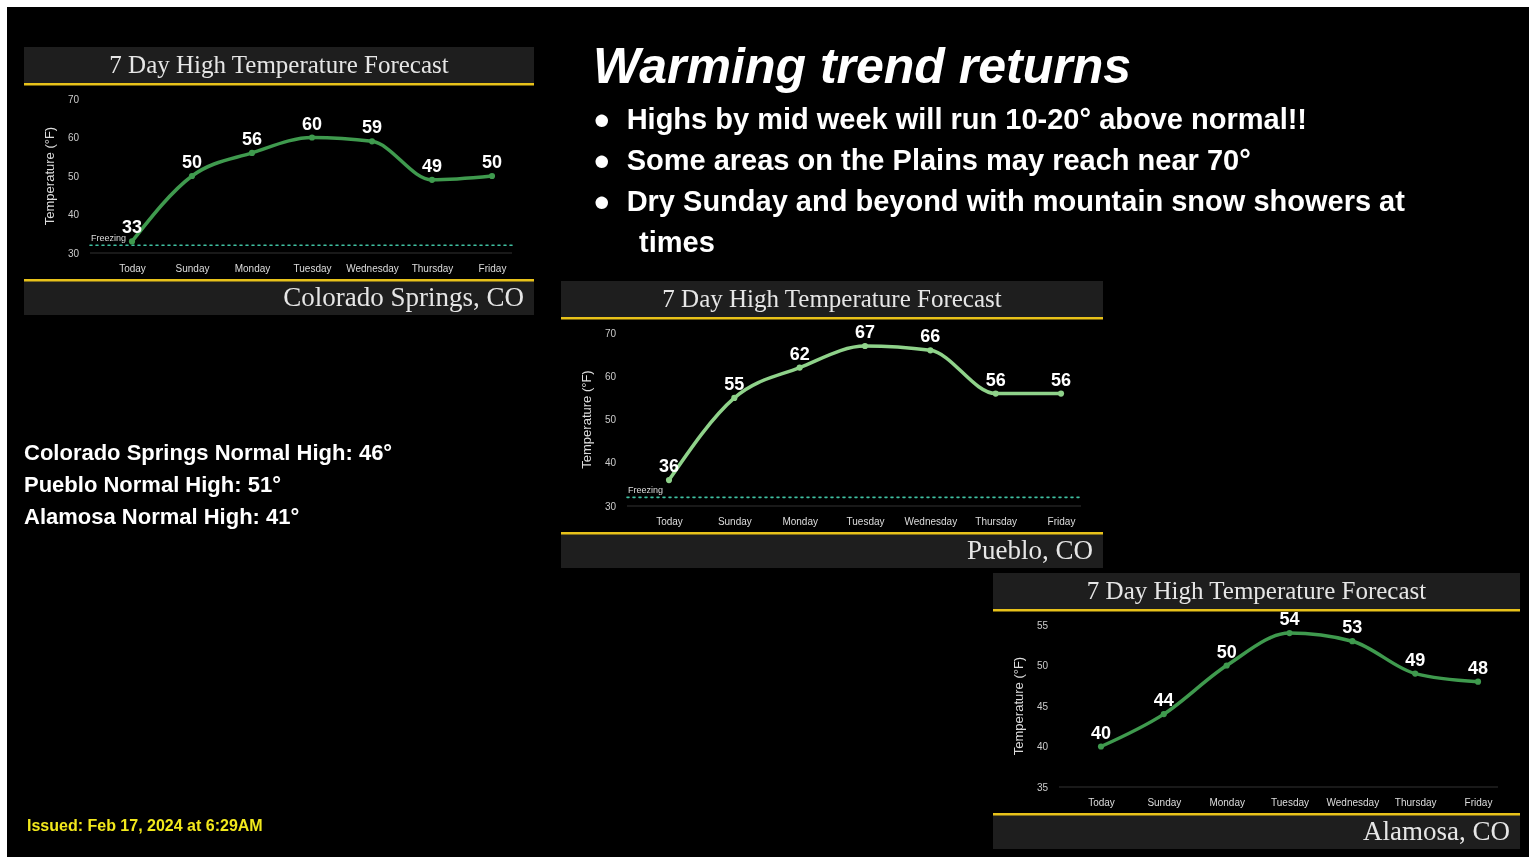 This screenshot has width=1536, height=864. What do you see at coordinates (1042, 706) in the screenshot?
I see `y-tick-label: 45` at bounding box center [1042, 706].